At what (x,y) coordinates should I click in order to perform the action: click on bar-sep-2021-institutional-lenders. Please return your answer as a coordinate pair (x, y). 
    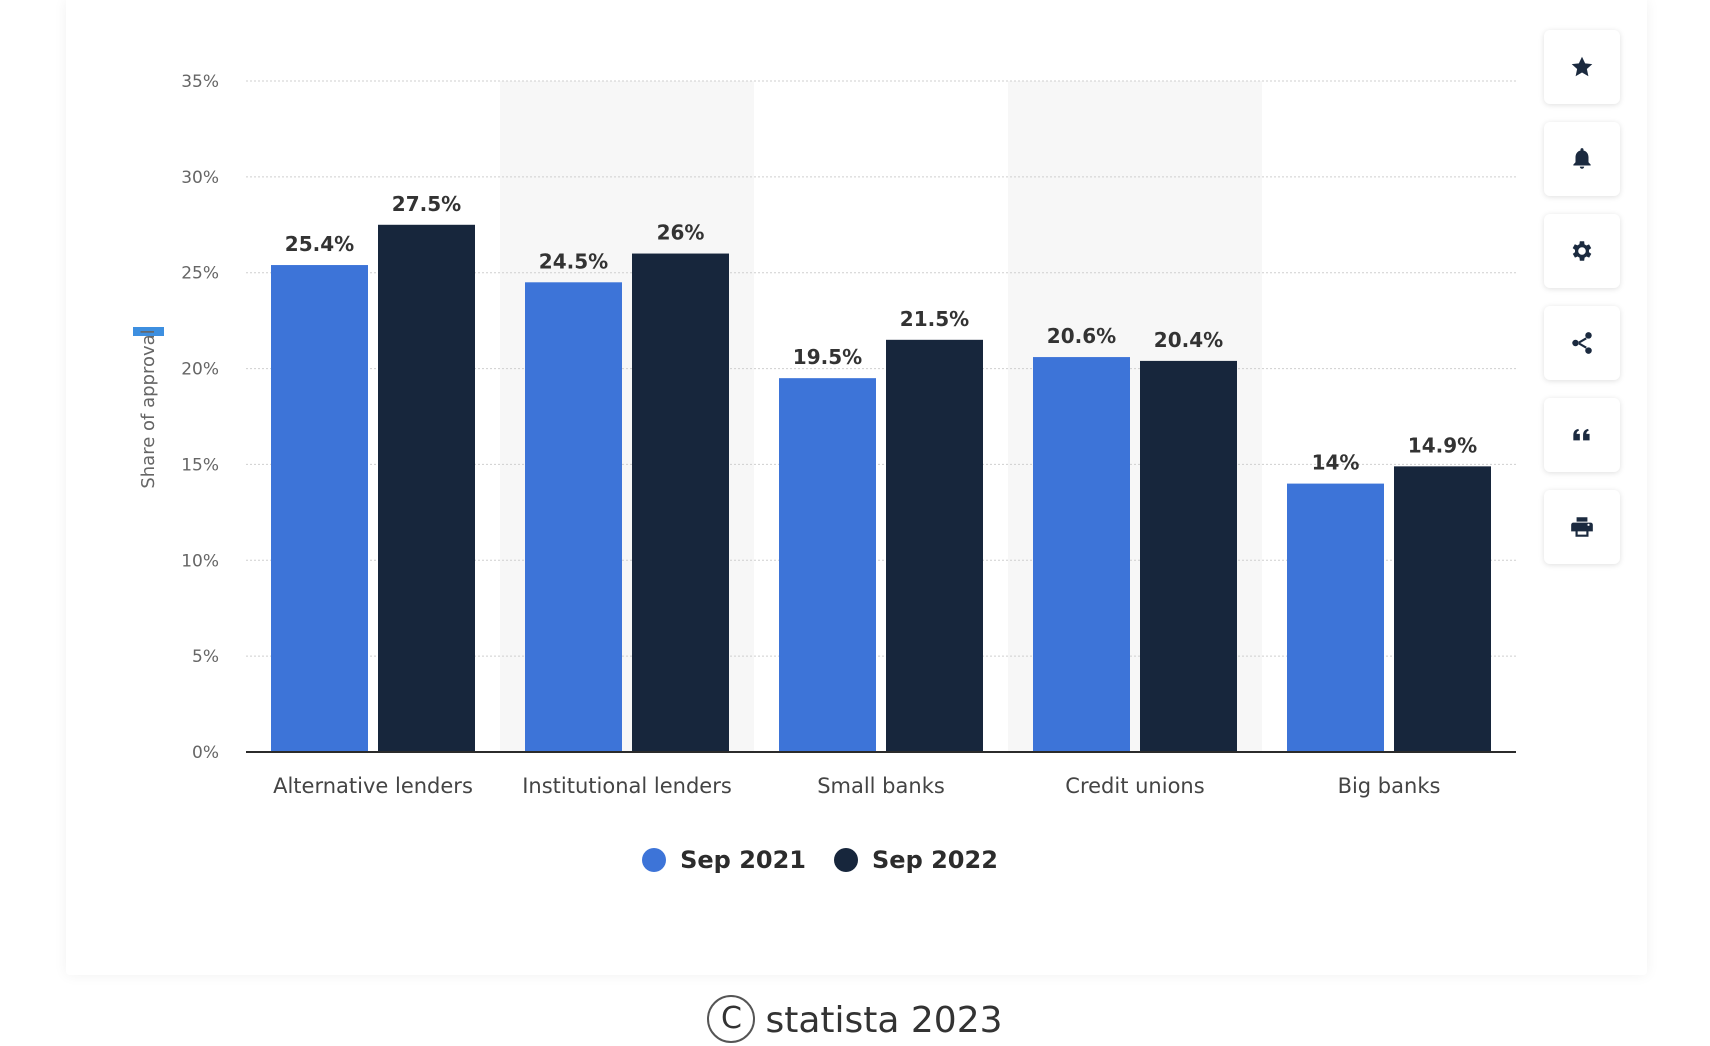
    Looking at the image, I should click on (573, 517).